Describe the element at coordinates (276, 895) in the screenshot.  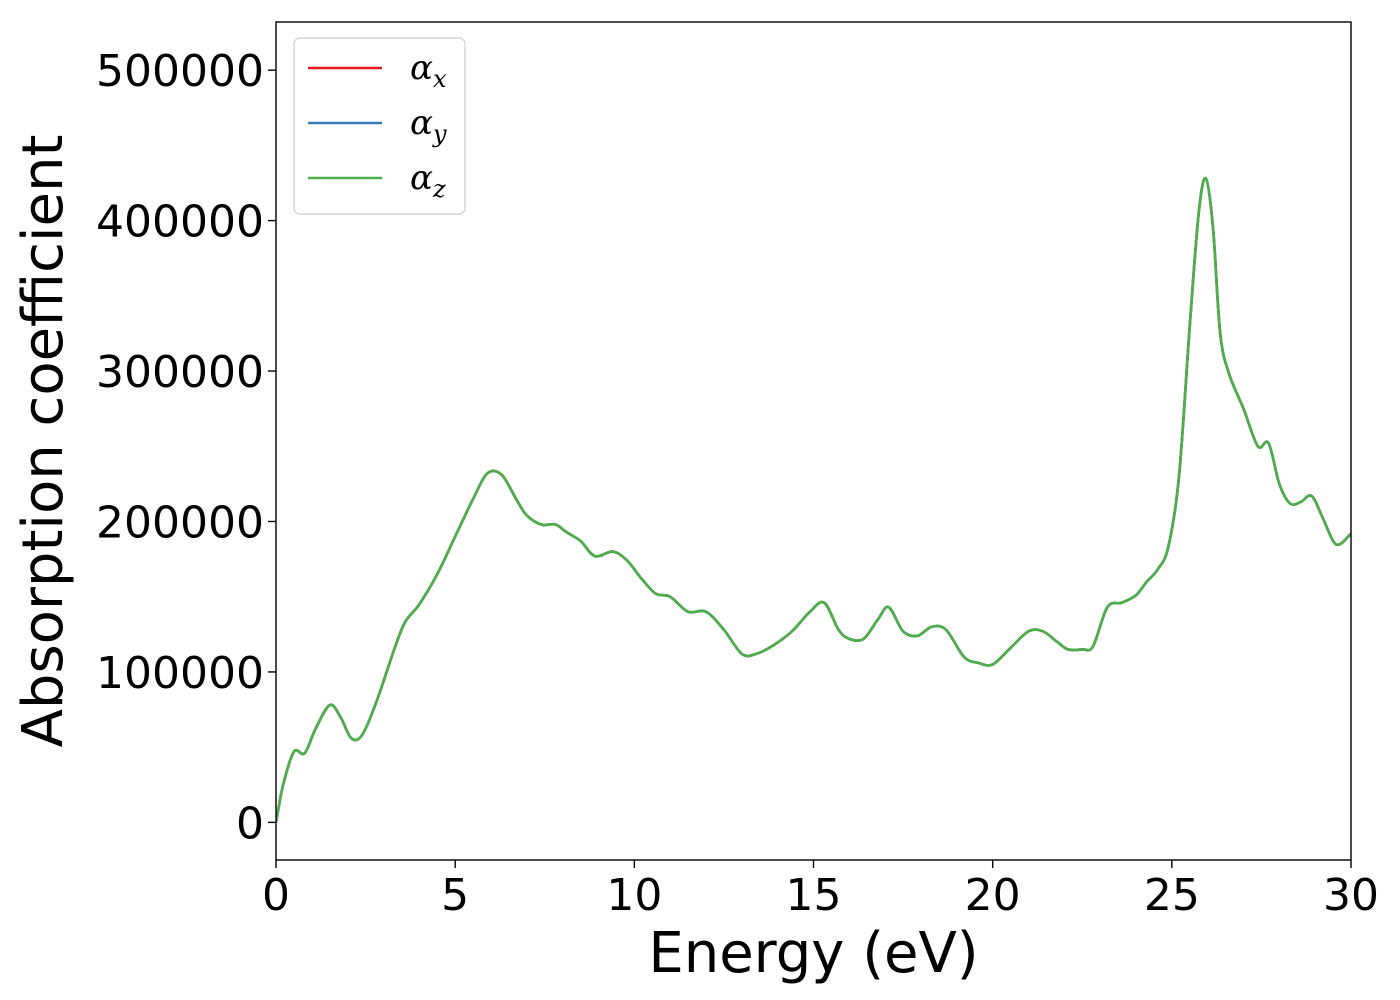
I see `x-tick-label: 0` at that location.